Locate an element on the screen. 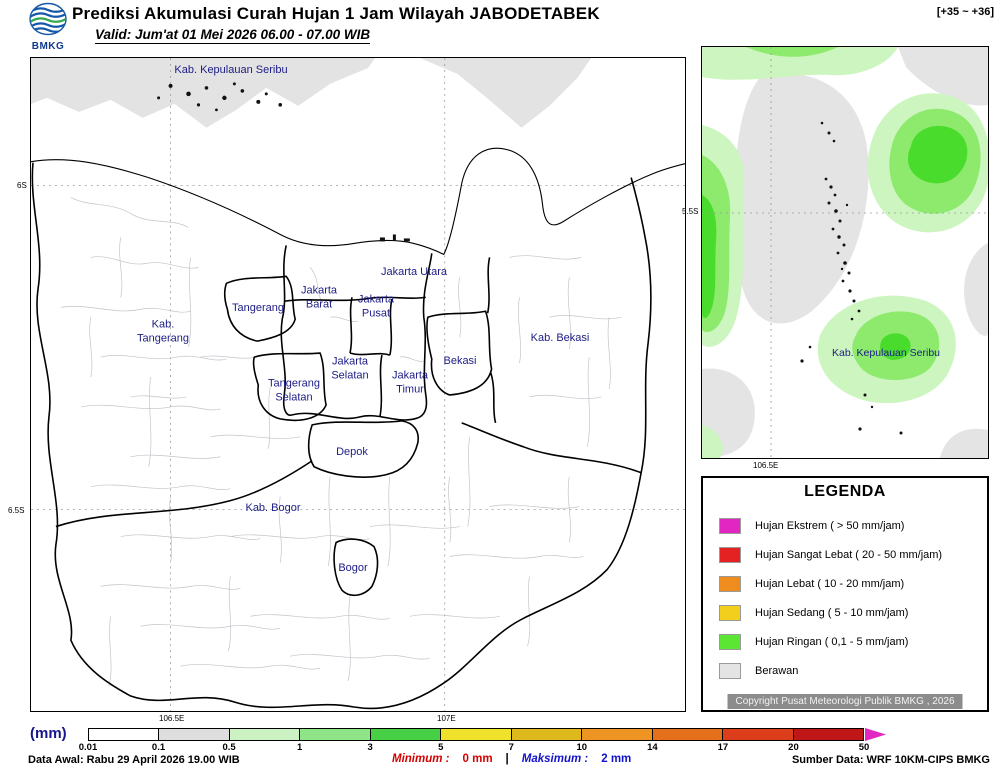  data-awal-text: Data Awal: Rabu 29 April 2026 19.00 WIB is located at coordinates (134, 760).